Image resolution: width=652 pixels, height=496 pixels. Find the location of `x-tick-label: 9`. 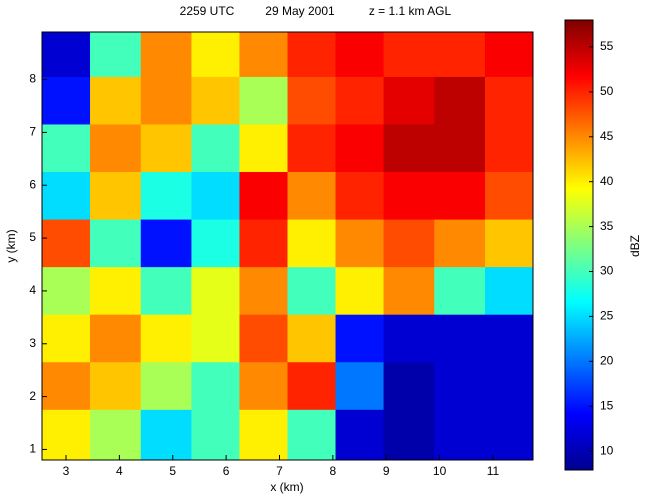

x-tick-label: 9 is located at coordinates (386, 471).